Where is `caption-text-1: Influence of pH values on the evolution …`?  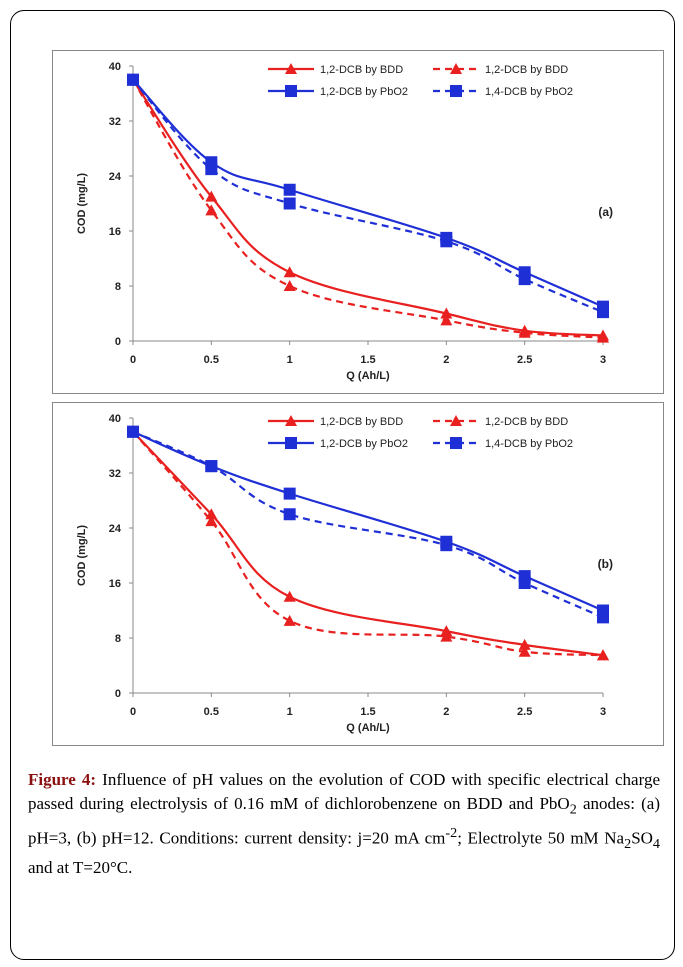 caption-text-1: Influence of pH values on the evolution … is located at coordinates (344, 791).